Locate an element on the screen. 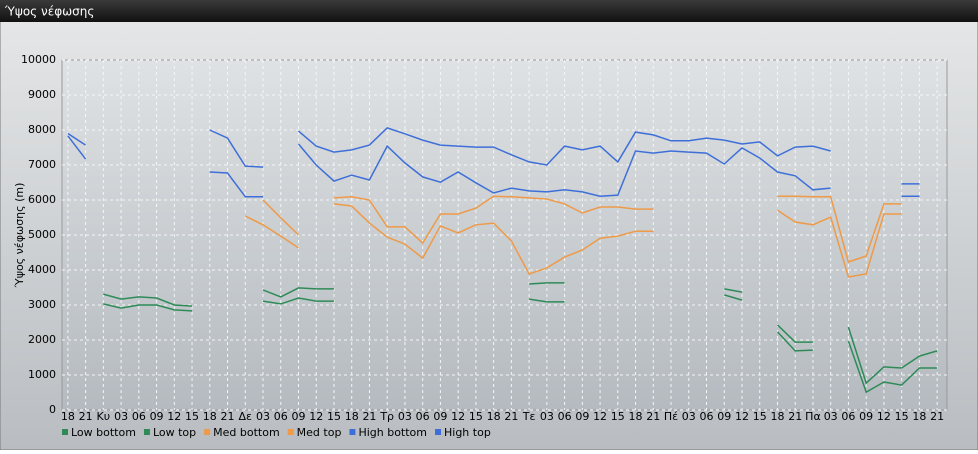 This screenshot has width=978, height=454. x-tick-label: Τρ is located at coordinates (386, 416).